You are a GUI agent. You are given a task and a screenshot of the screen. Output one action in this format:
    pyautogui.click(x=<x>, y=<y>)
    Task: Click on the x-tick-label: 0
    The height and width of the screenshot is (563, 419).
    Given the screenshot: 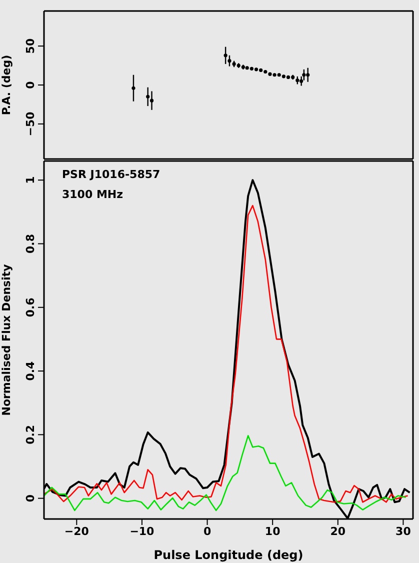 What is the action you would take?
    pyautogui.click(x=207, y=531)
    